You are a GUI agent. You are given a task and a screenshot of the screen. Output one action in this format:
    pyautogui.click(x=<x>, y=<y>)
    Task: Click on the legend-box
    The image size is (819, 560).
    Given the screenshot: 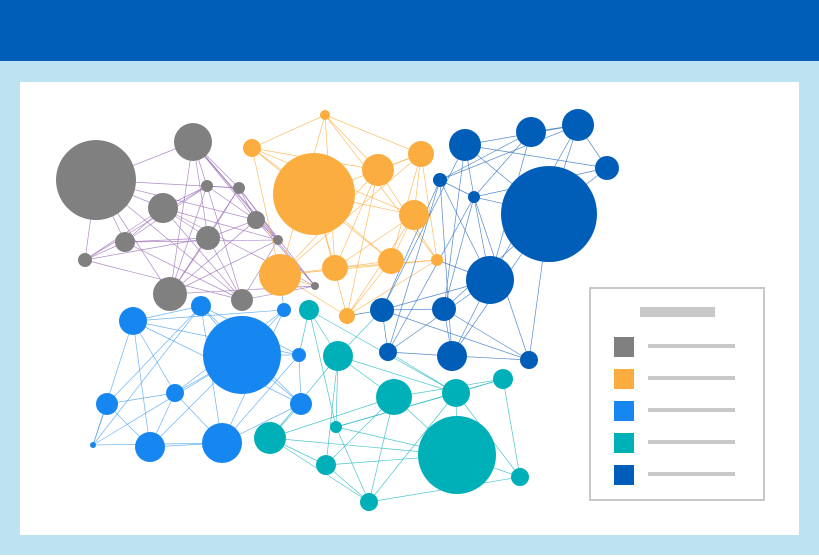 What is the action you would take?
    pyautogui.click(x=677, y=394)
    